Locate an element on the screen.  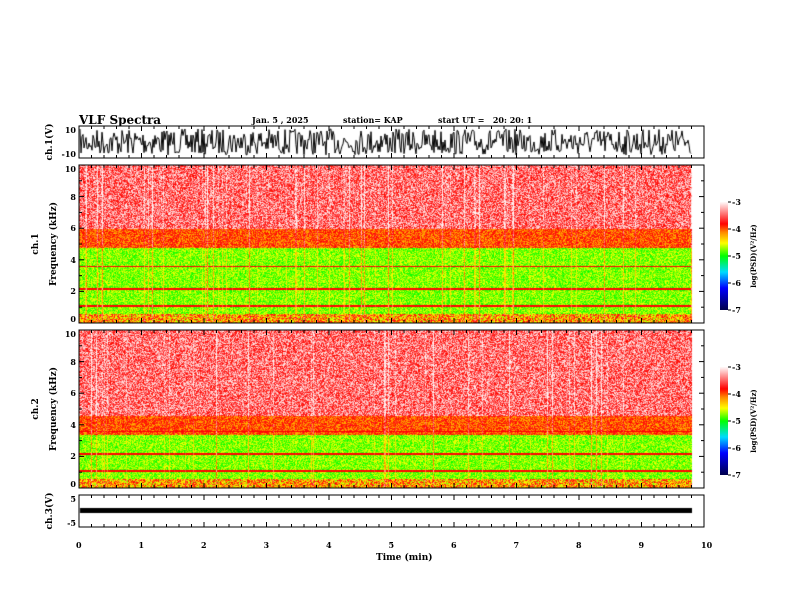
x-tick-label: 0 is located at coordinates (79, 545).